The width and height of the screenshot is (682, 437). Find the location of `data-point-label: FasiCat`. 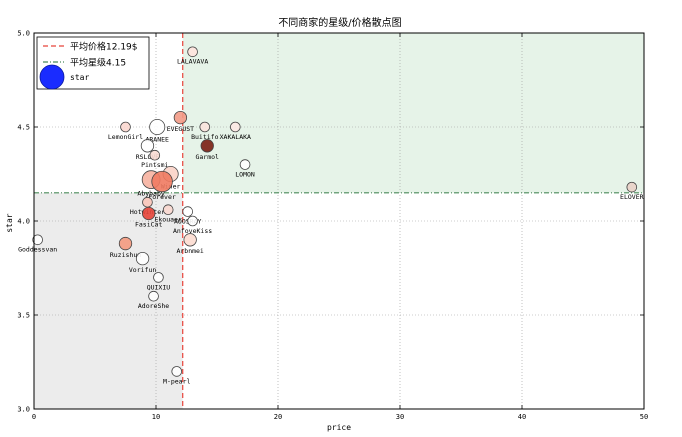

data-point-label: FasiCat is located at coordinates (148, 225).